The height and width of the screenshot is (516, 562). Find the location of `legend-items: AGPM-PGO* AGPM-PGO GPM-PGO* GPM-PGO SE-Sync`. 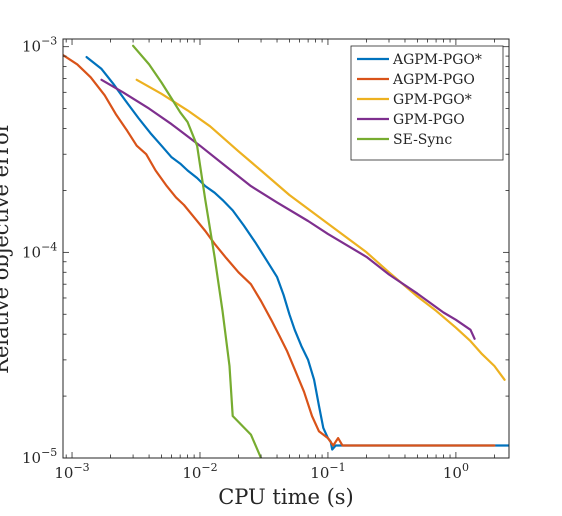

legend-items: AGPM-PGO* AGPM-PGO GPM-PGO* GPM-PGO SE-Sync is located at coordinates (419, 100).